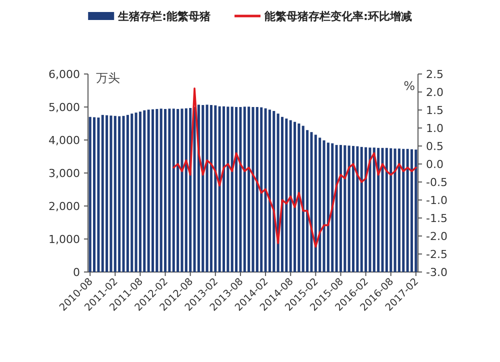 The width and height of the screenshot is (500, 362). I want to click on y-tick-label: 3,000, so click(64, 173).